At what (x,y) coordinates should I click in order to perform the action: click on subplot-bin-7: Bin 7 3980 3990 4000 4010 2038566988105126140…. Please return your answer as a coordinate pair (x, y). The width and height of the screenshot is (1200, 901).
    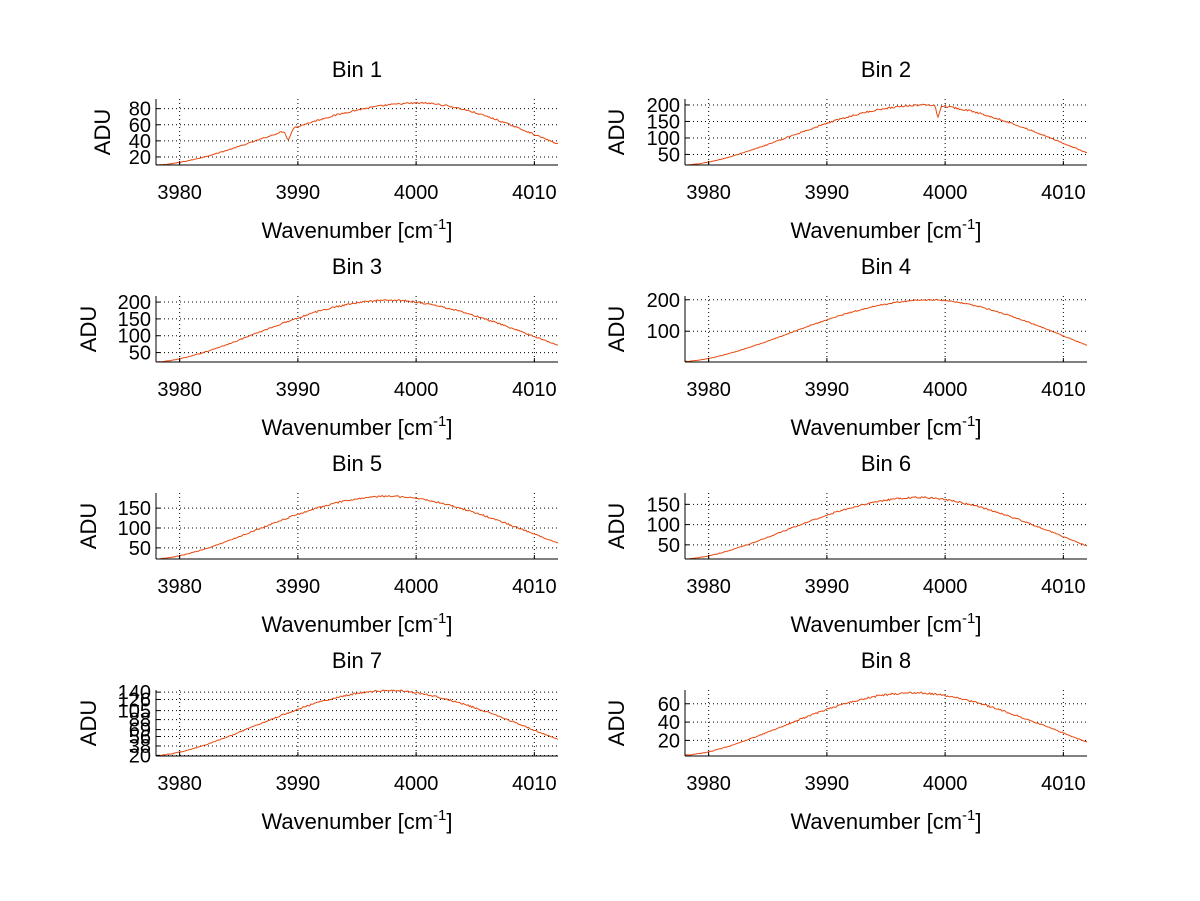
    Looking at the image, I should click on (317, 741).